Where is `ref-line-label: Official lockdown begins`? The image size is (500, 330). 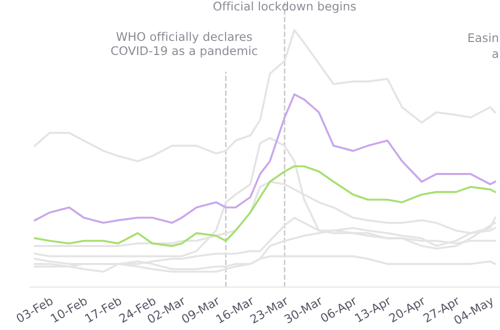
ref-line-label: Official lockdown begins is located at coordinates (284, 7).